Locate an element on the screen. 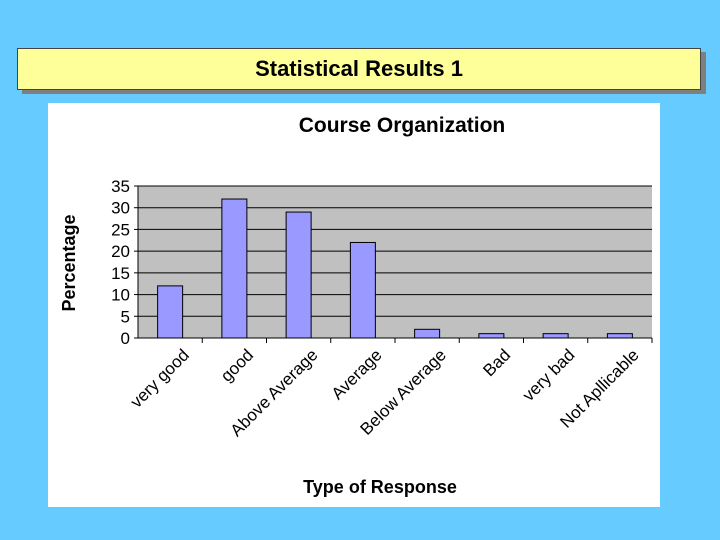  bar-good is located at coordinates (234, 268).